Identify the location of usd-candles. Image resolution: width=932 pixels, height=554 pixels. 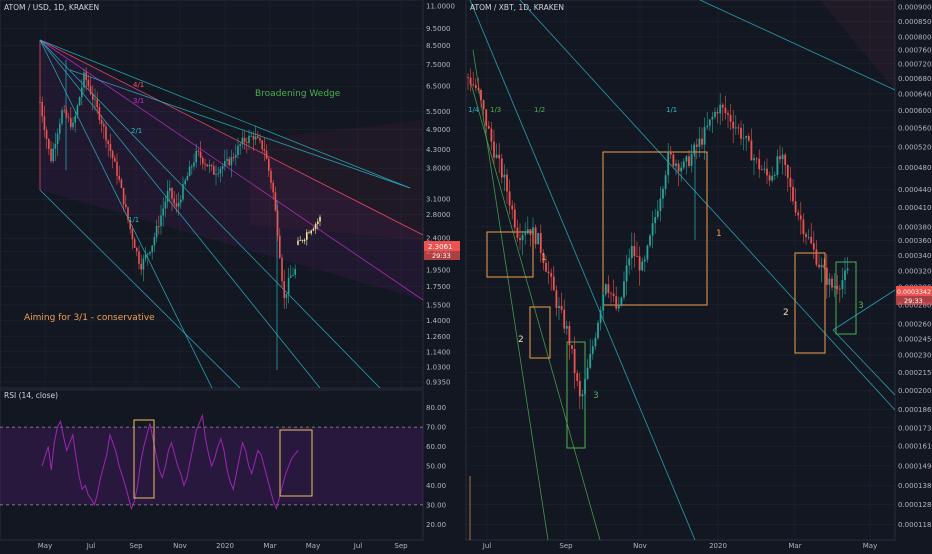
(167, 188).